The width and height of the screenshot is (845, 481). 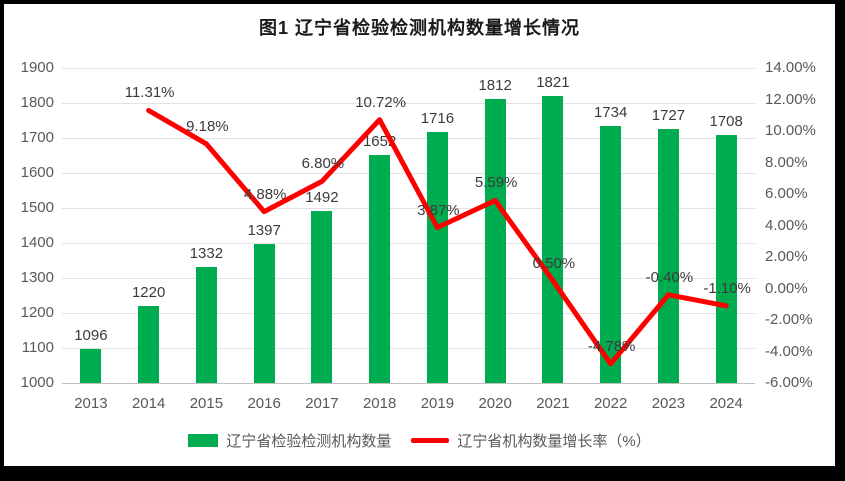 I want to click on left-axis-tick: 1300, so click(x=37, y=277).